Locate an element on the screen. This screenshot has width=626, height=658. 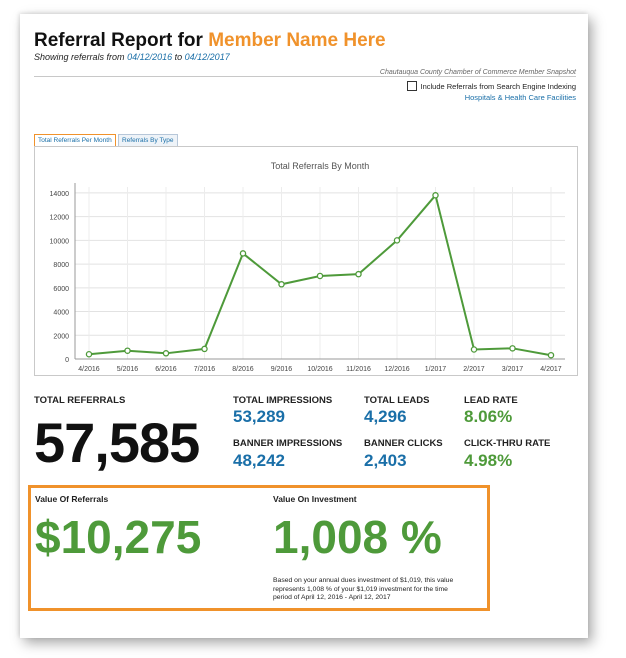
divider is located at coordinates (305, 76).